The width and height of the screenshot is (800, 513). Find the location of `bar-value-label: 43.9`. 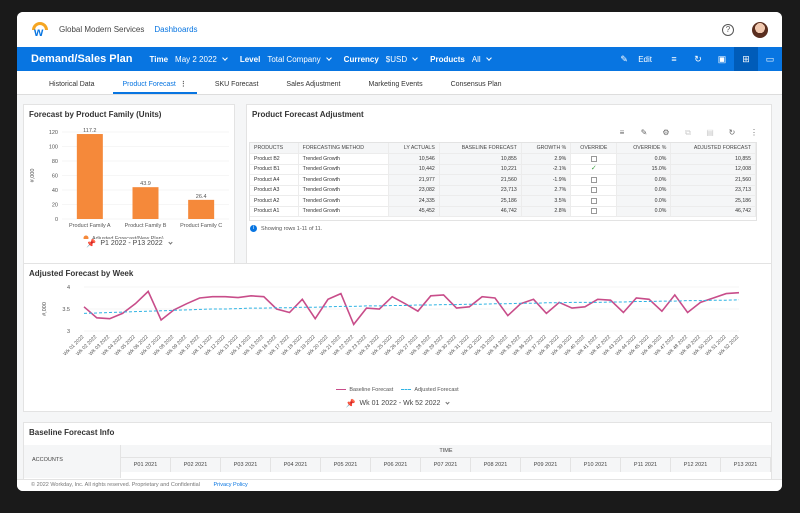

bar-value-label: 43.9 is located at coordinates (145, 184).